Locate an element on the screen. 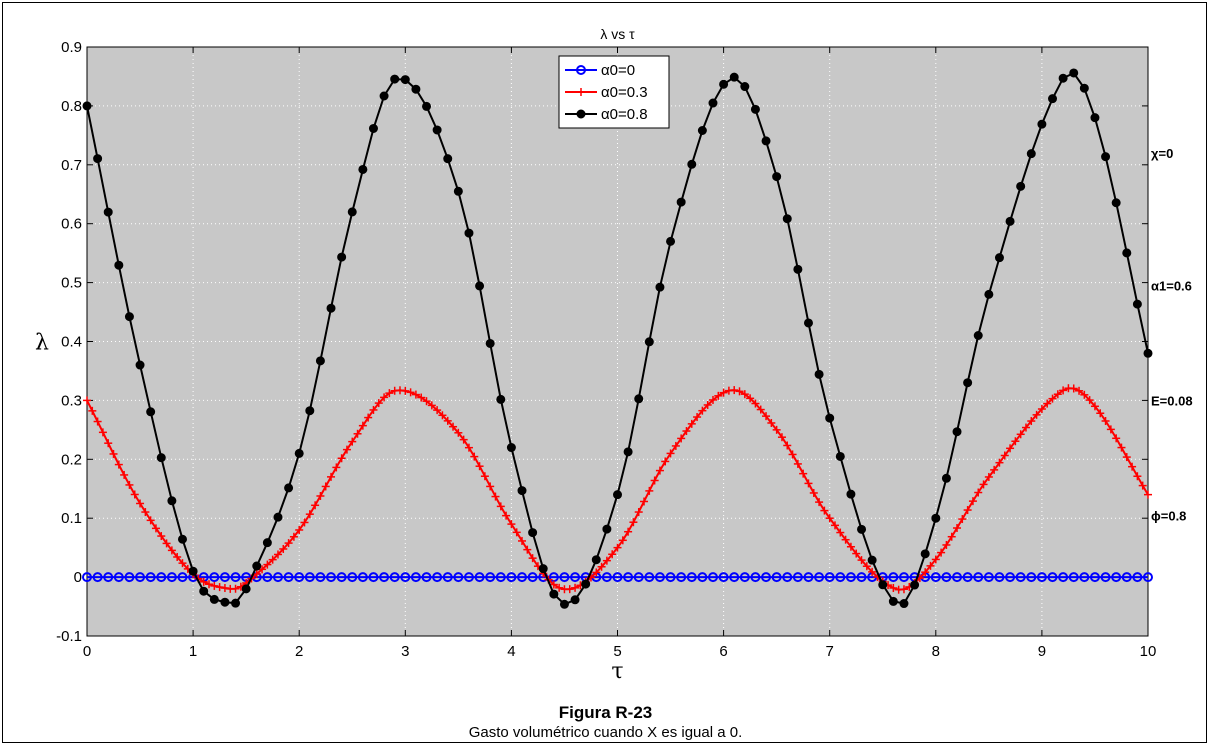 Image resolution: width=1211 pixels, height=747 pixels. x-tick-label: 9 is located at coordinates (1042, 651).